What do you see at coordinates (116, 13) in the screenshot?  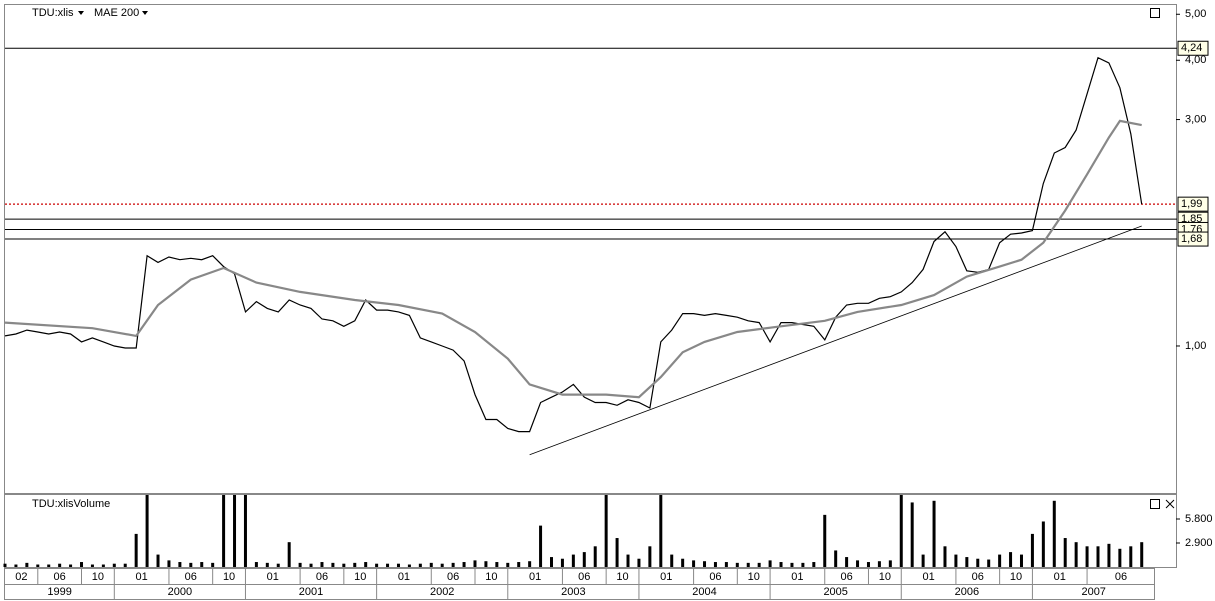 I see `indicator-legend: MAE 200` at bounding box center [116, 13].